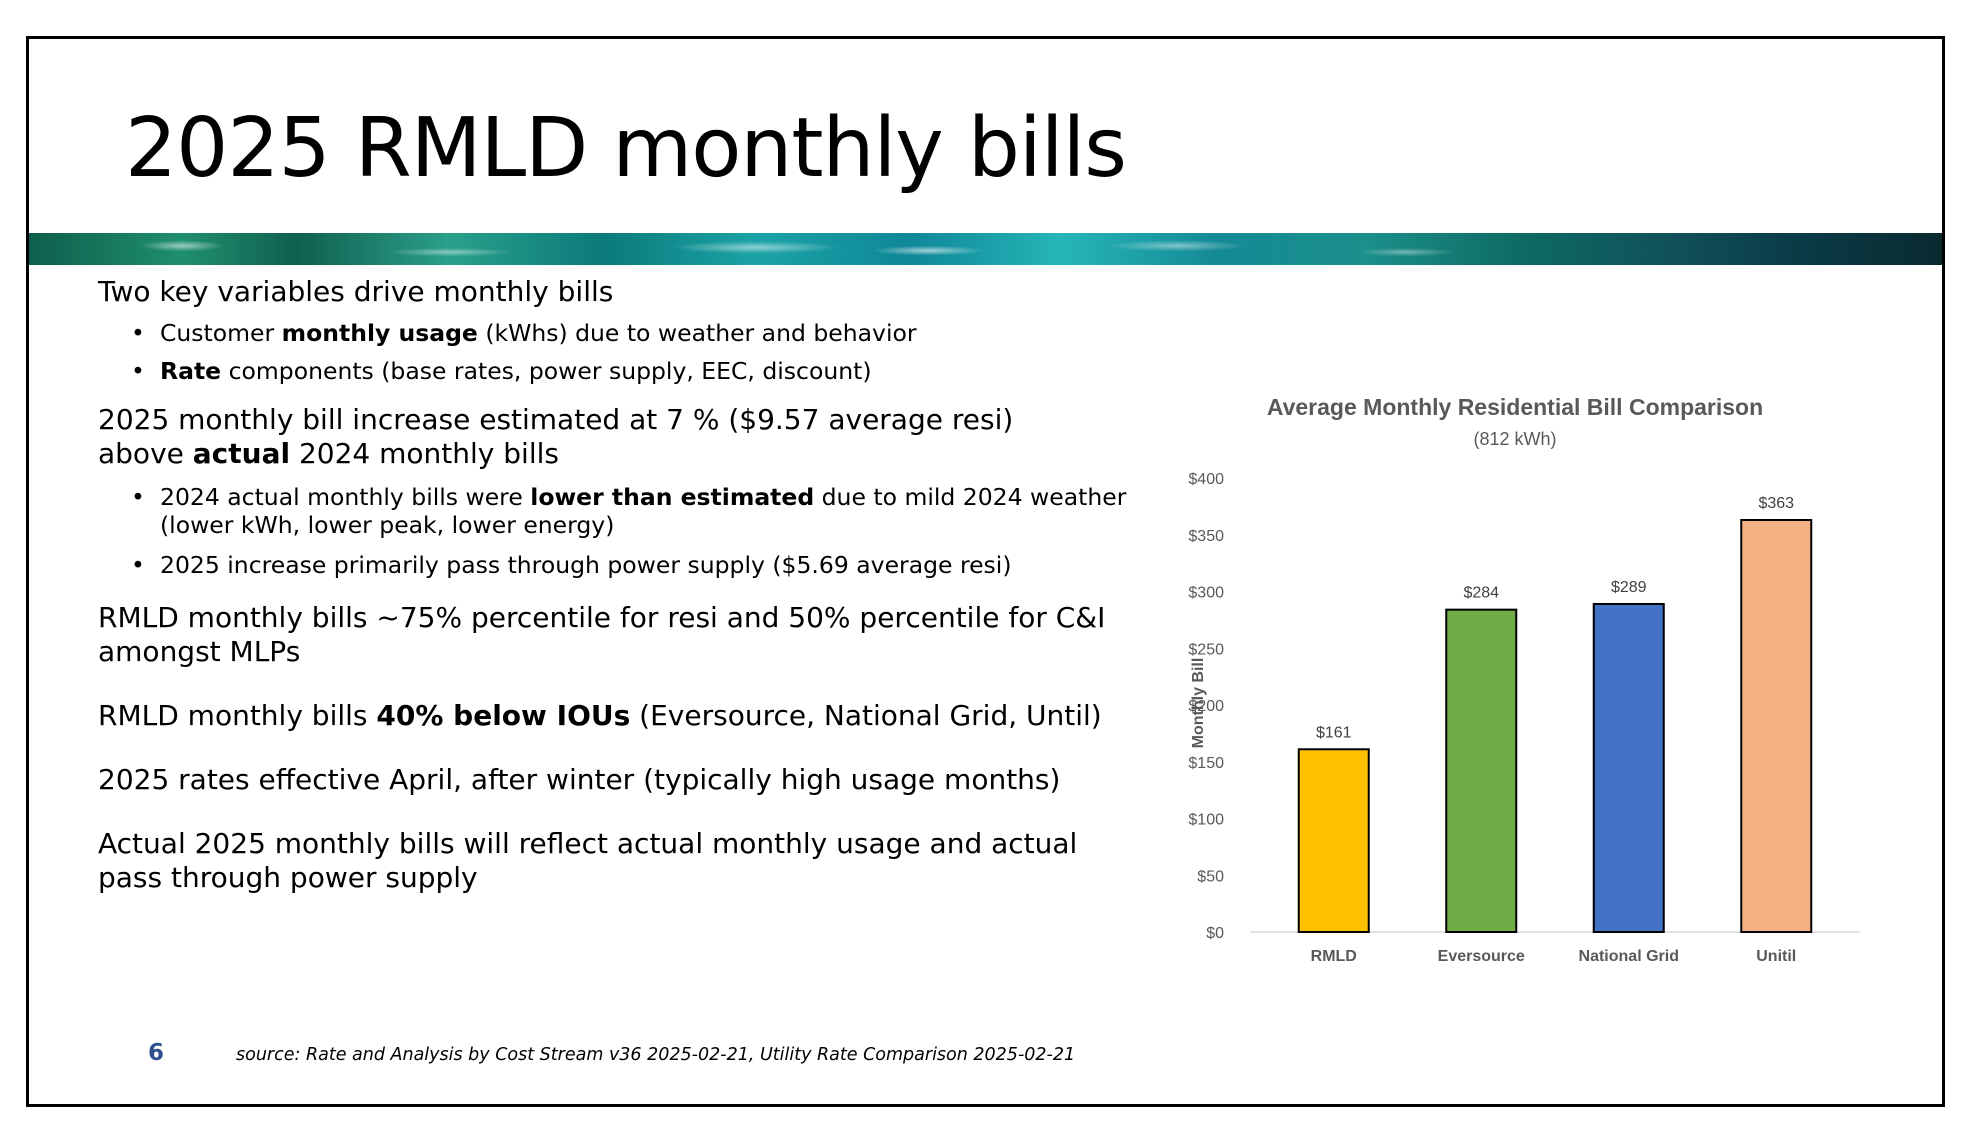 This screenshot has height=1125, width=1965. I want to click on heading-key-variables: Two key variables drive monthly bills, so click(356, 291).